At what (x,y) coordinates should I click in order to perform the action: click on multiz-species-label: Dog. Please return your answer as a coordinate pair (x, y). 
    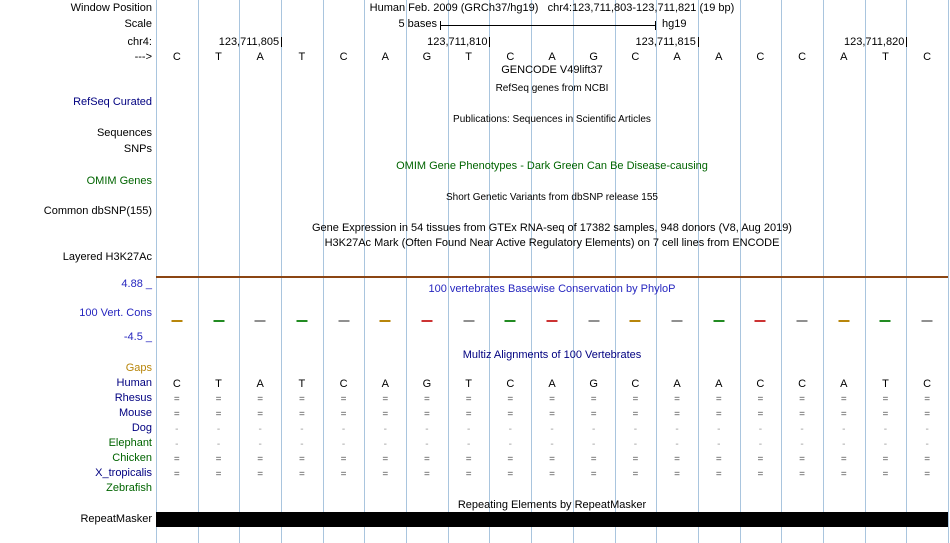
    Looking at the image, I should click on (141, 428).